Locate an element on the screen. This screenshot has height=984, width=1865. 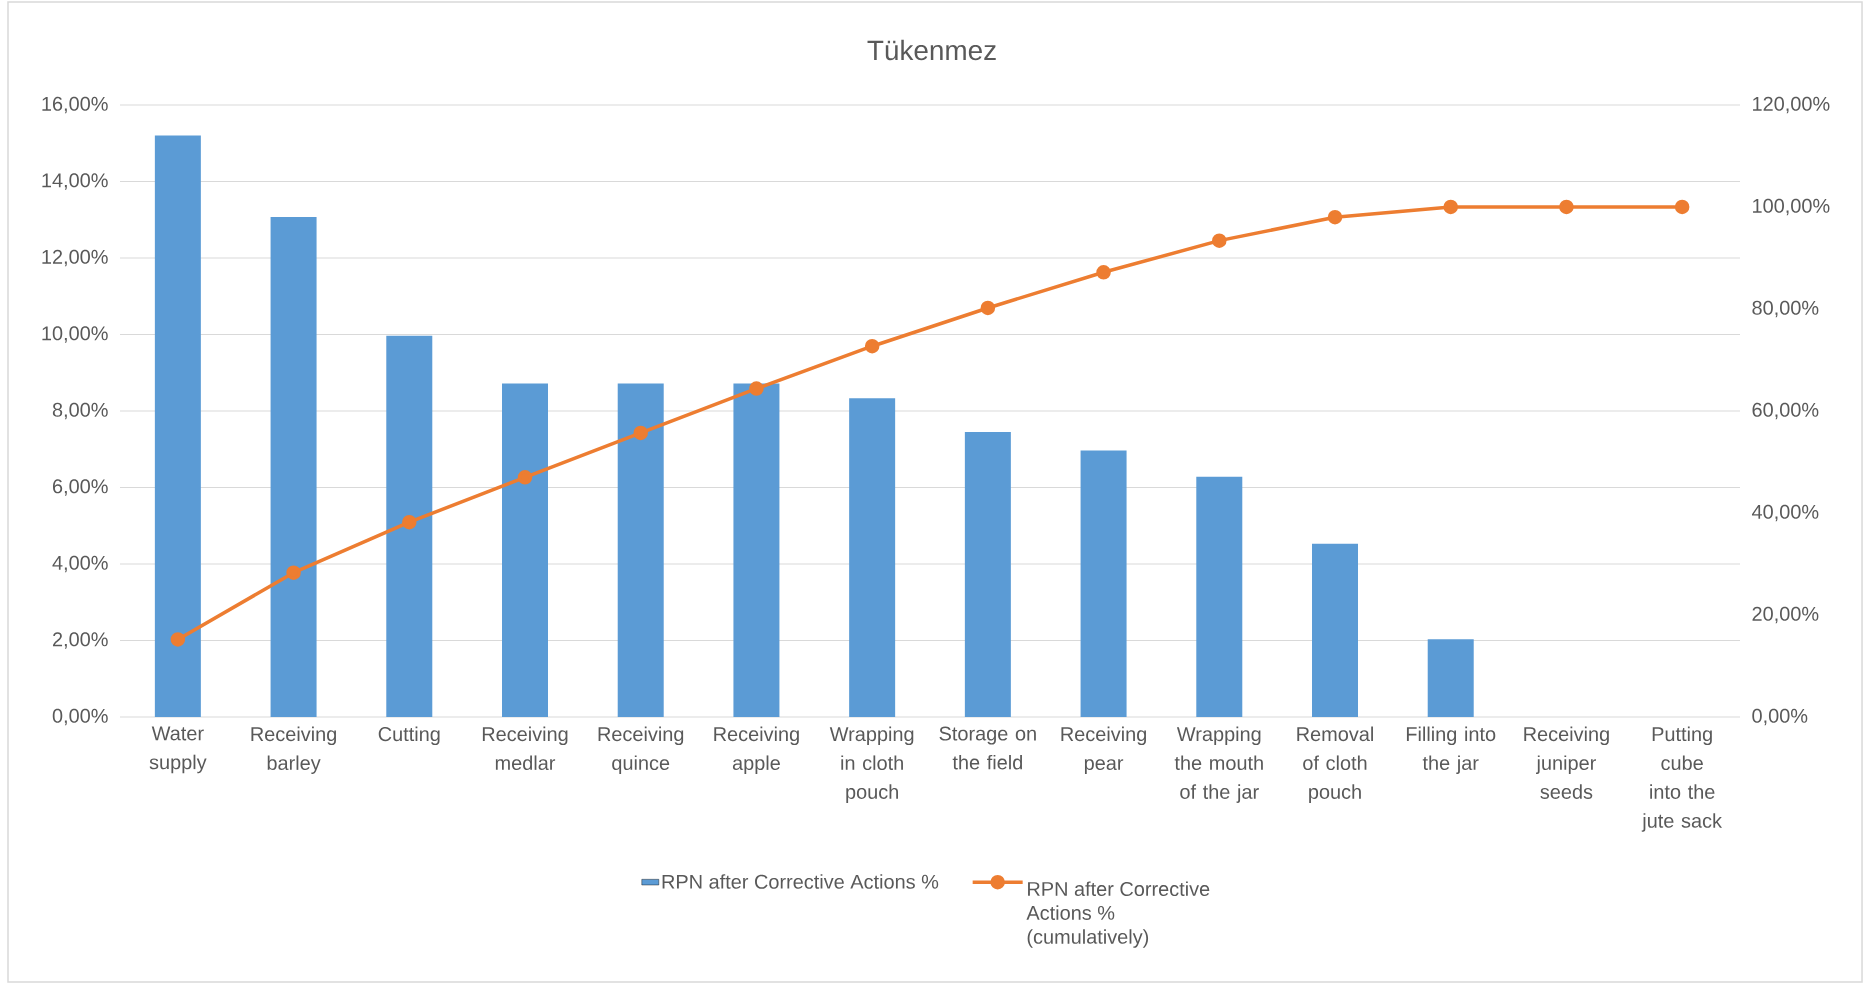
x-tick-label: Receiving medlar is located at coordinates (525, 748).